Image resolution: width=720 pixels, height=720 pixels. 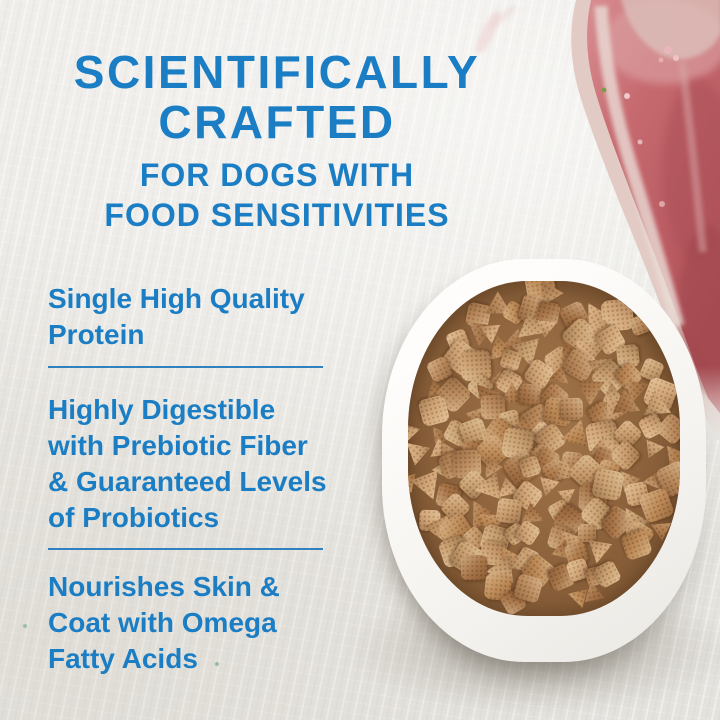 I want to click on headline-line1: SCIENTIFICALLY, so click(x=277, y=72).